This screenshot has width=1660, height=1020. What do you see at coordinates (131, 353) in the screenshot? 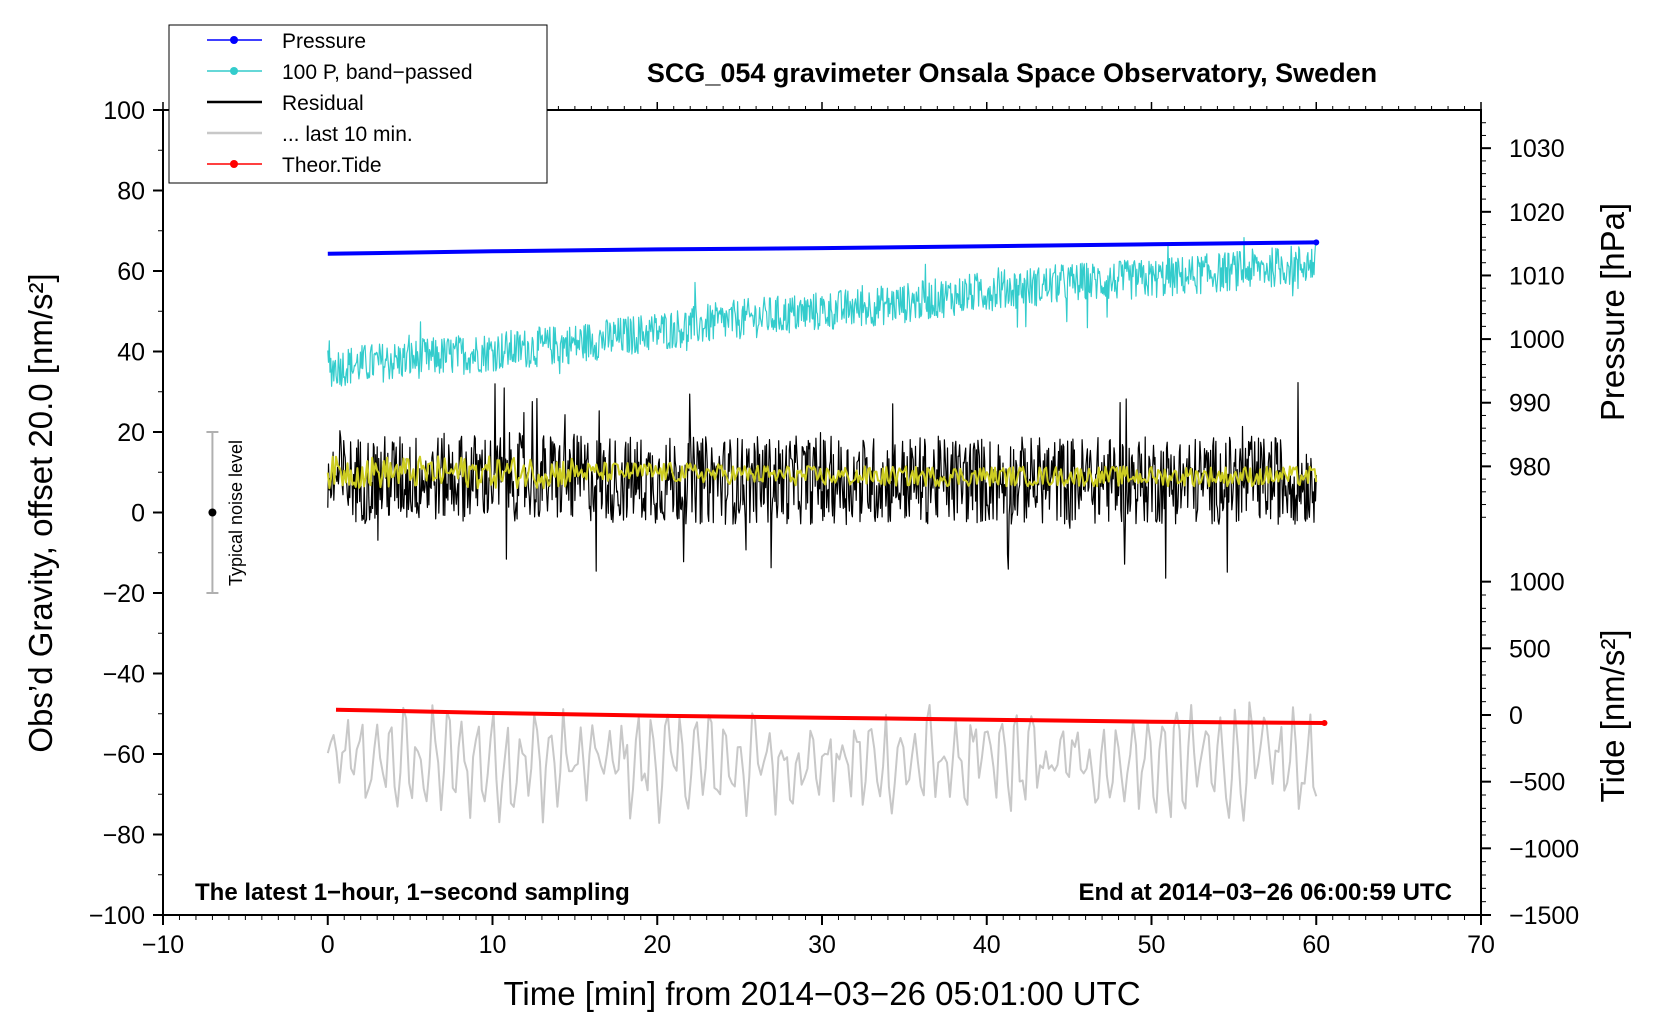
I see `y-tick-label: 40` at bounding box center [131, 353].